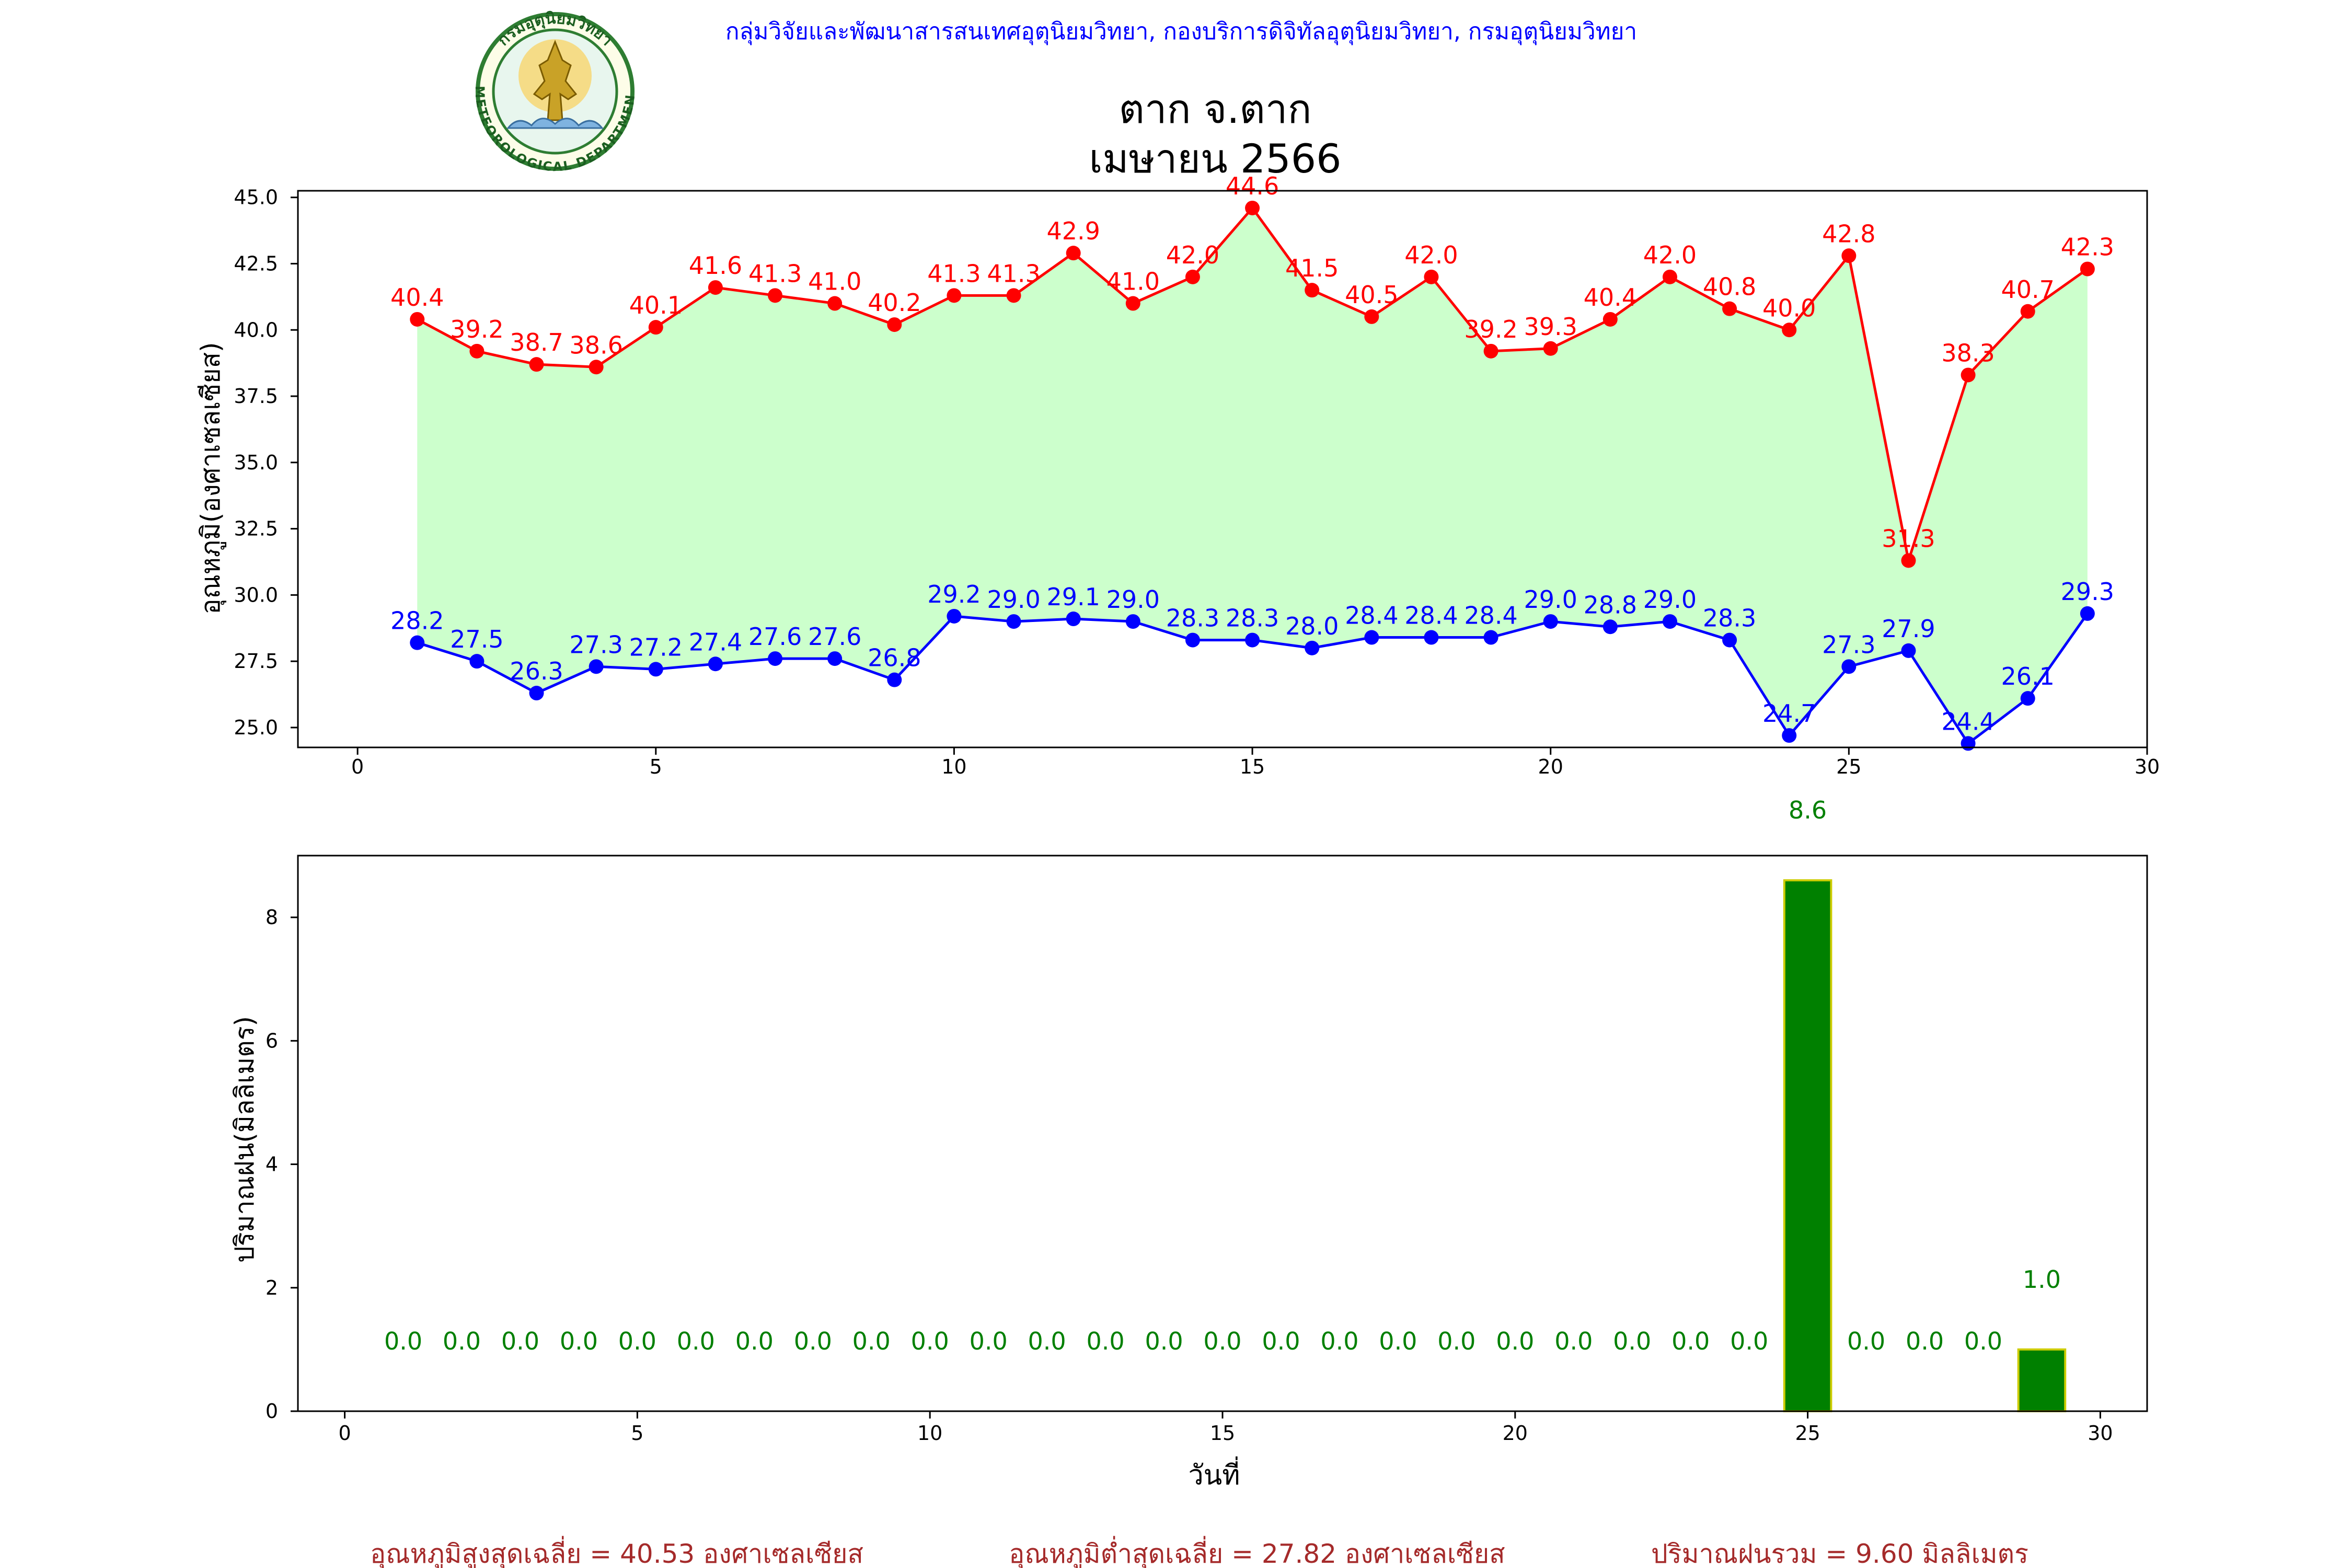 The width and height of the screenshot is (2352, 1568). Describe the element at coordinates (954, 594) in the screenshot. I see `min-temperature-label: 29.2` at that location.